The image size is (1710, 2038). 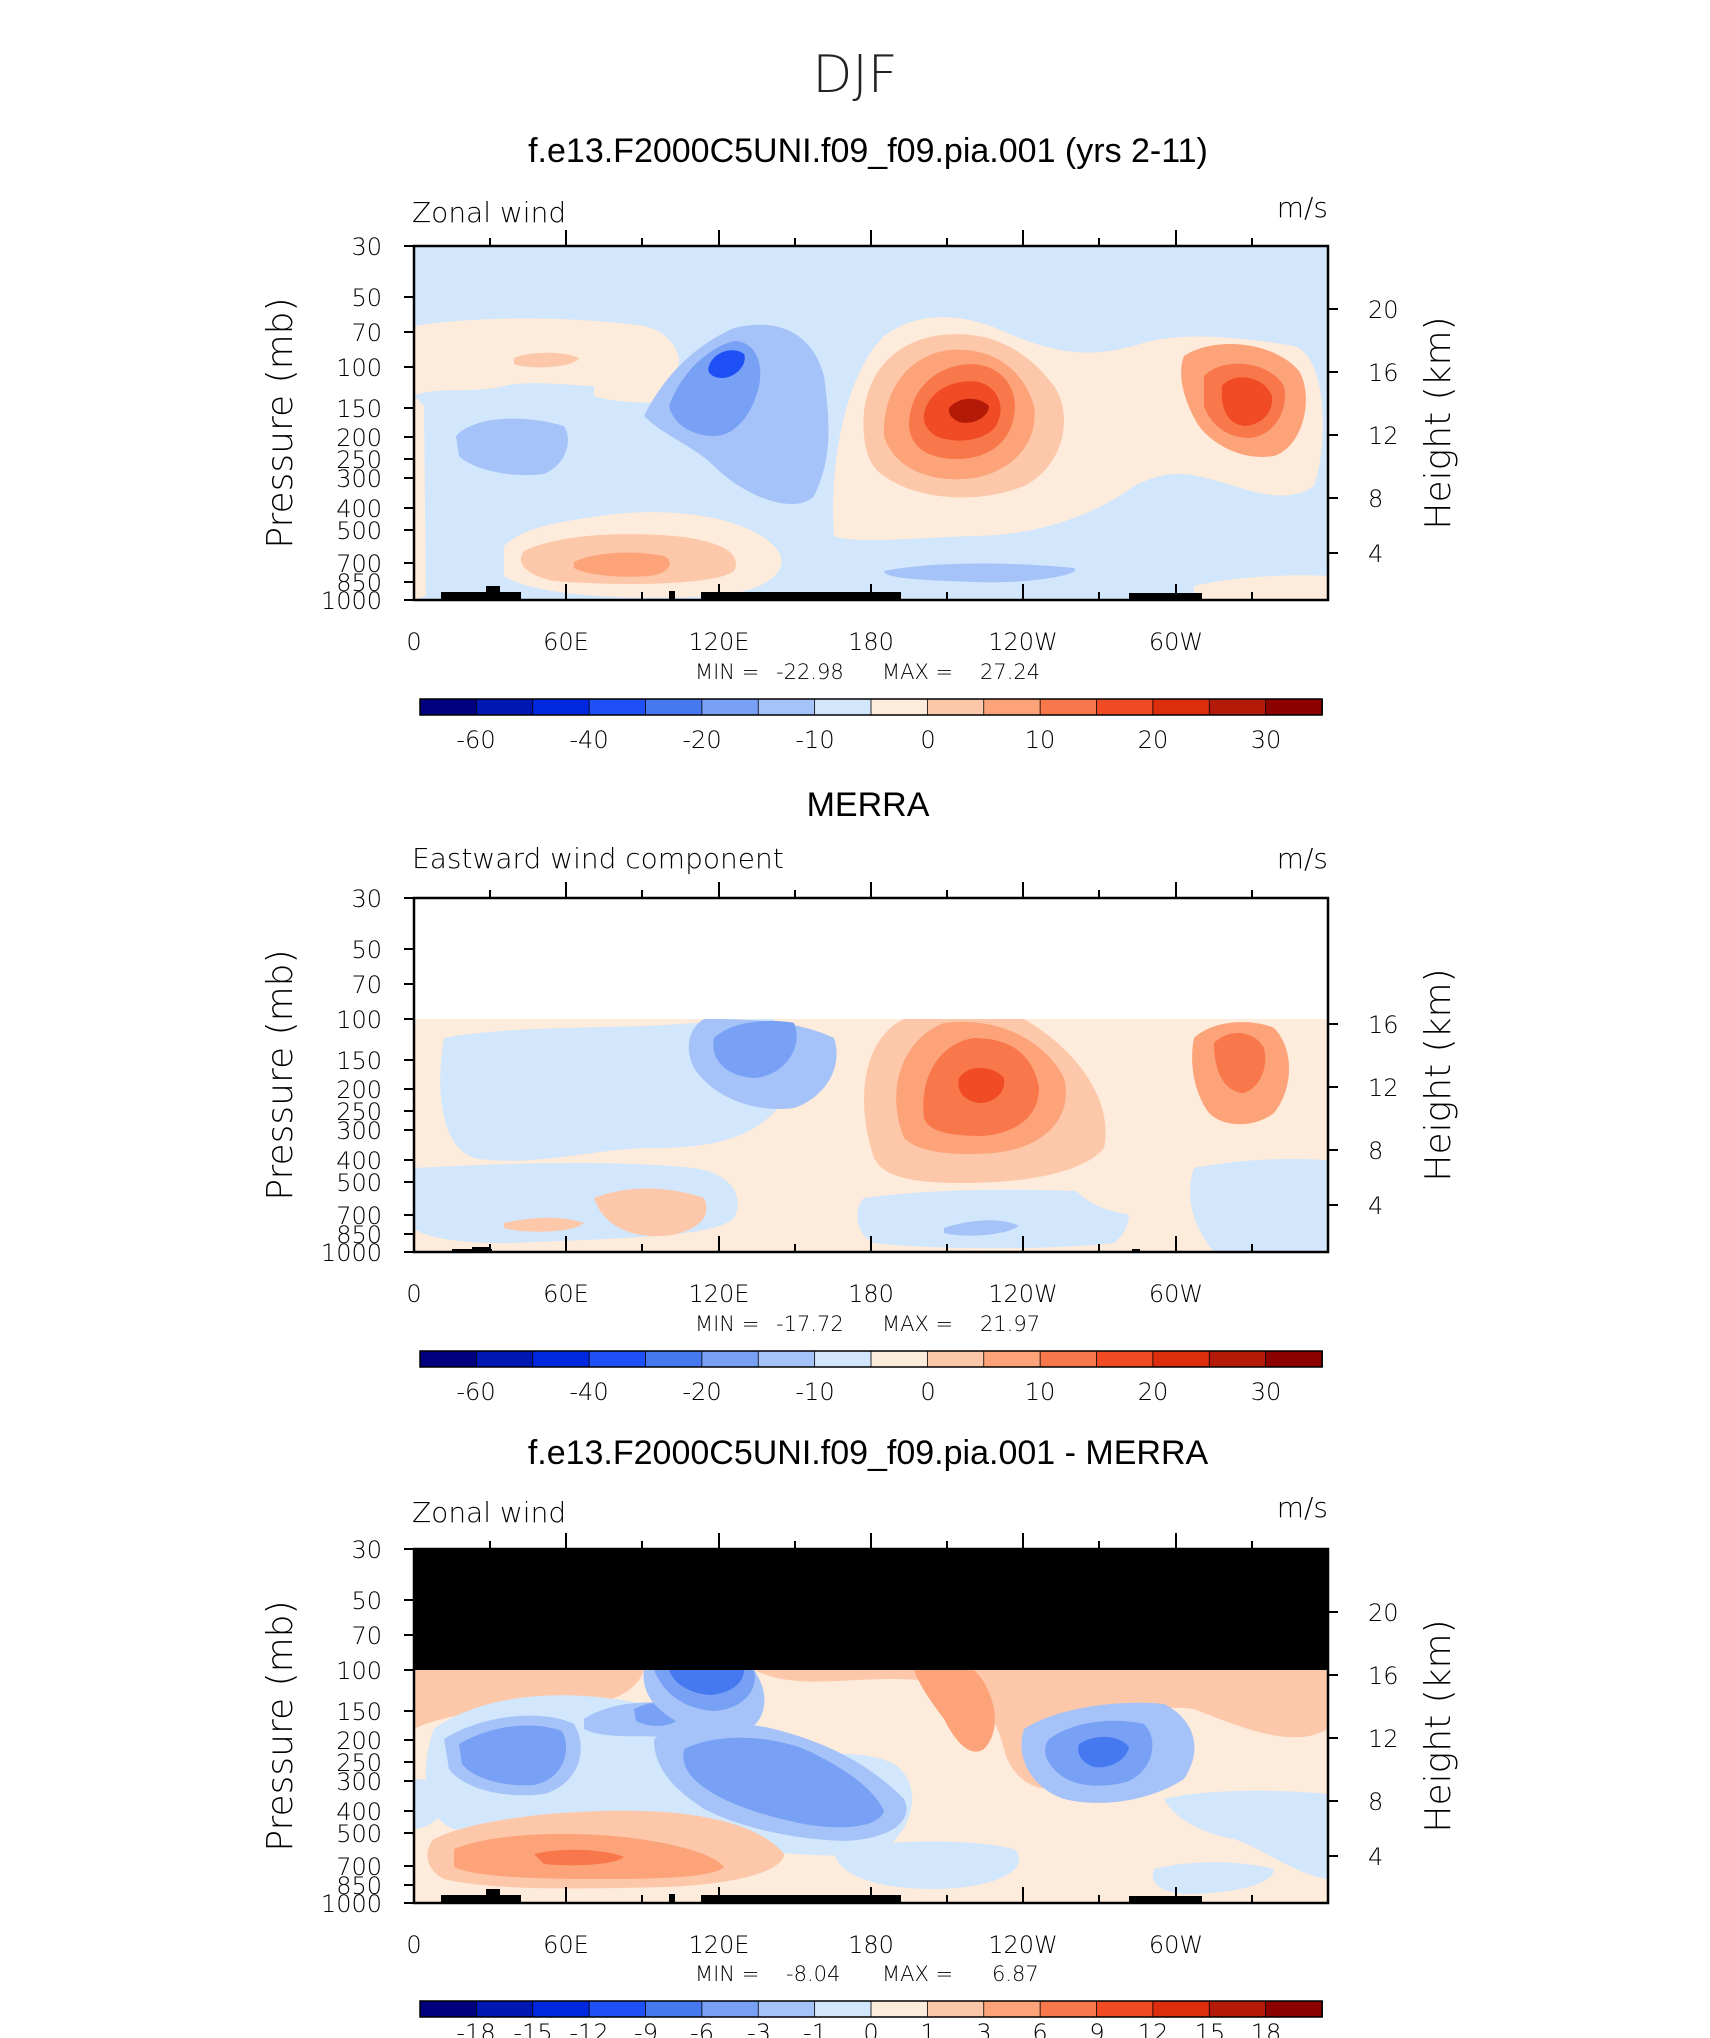 What do you see at coordinates (871, 726) in the screenshot?
I see `panel-1-colorbar: -60 -40 -20 -10 0 10 20 30` at bounding box center [871, 726].